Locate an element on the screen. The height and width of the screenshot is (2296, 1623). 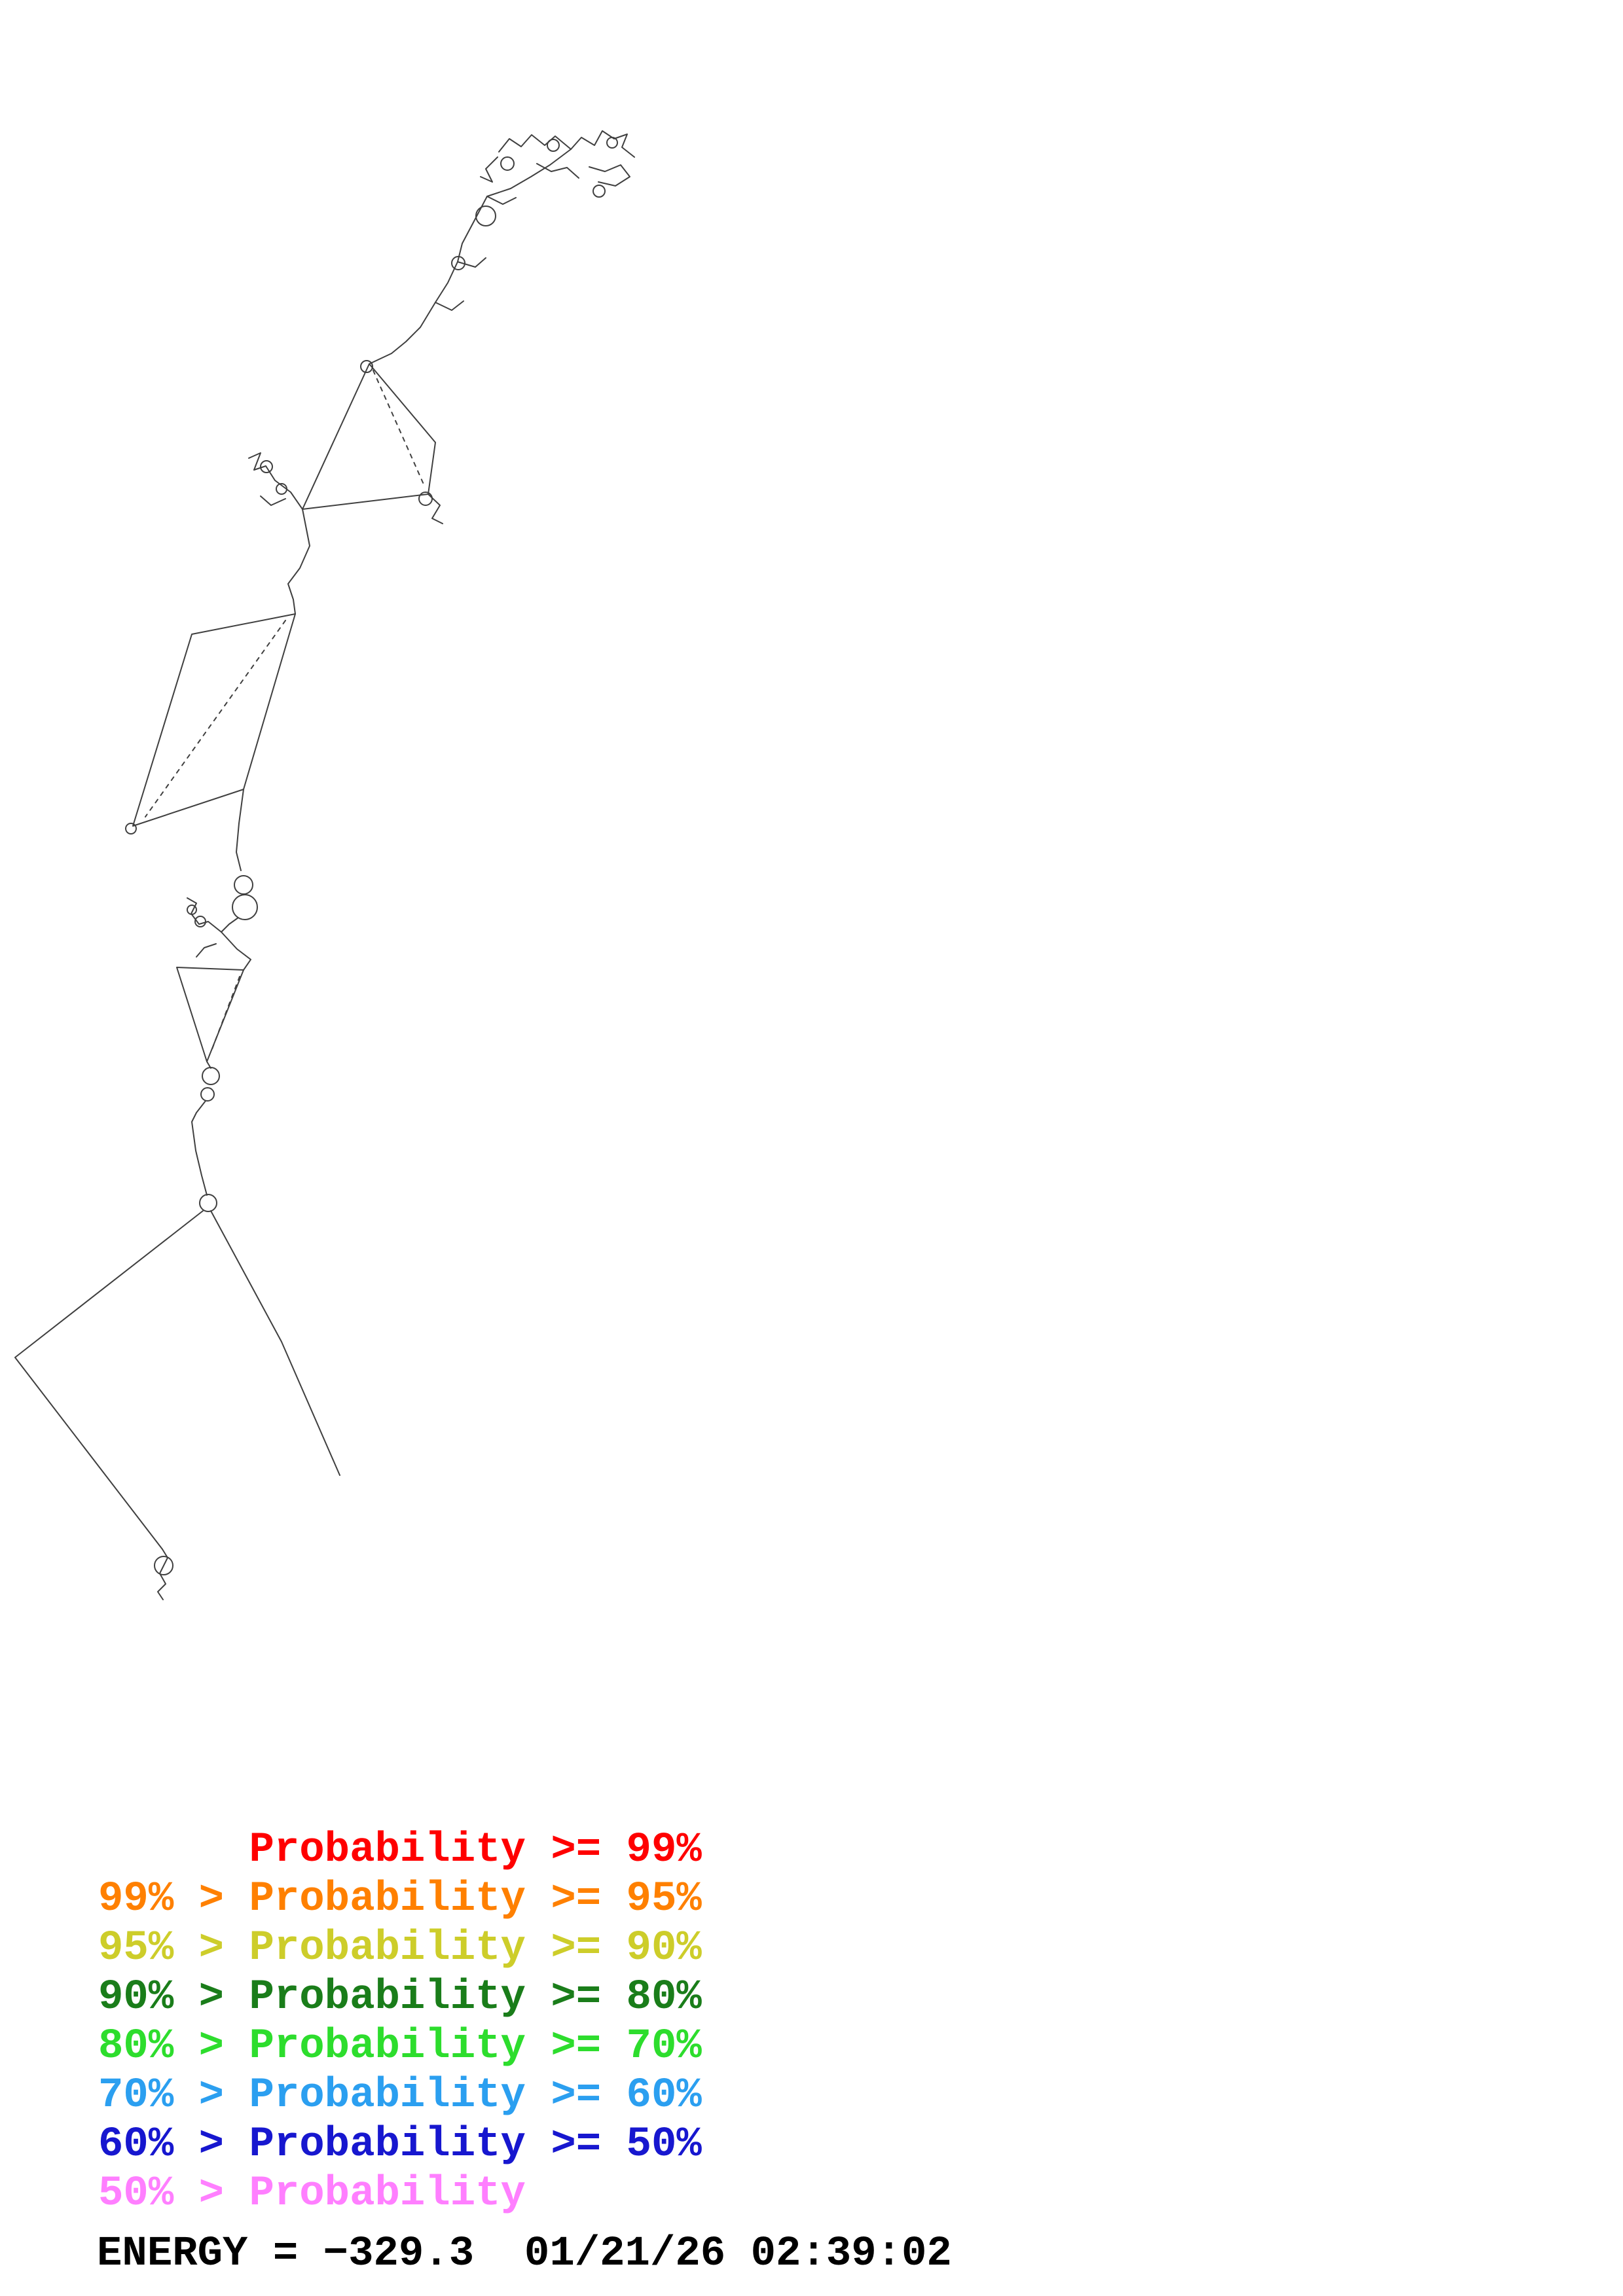
legend-item-95: 99% > Probability >= 95% is located at coordinates (400, 1899).